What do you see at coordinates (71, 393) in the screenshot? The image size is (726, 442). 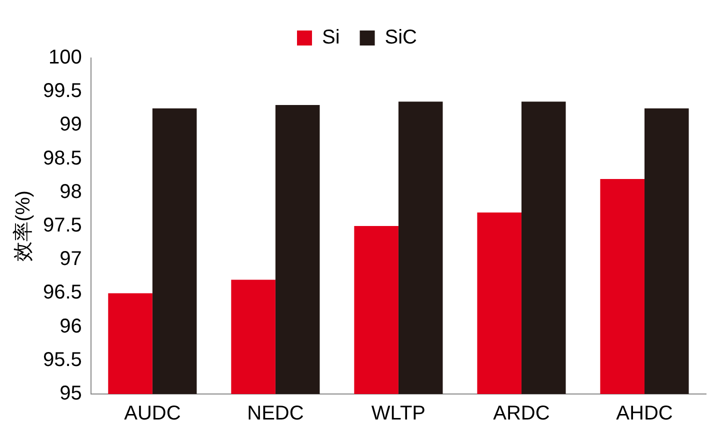 I see `y-tick-label: 95` at bounding box center [71, 393].